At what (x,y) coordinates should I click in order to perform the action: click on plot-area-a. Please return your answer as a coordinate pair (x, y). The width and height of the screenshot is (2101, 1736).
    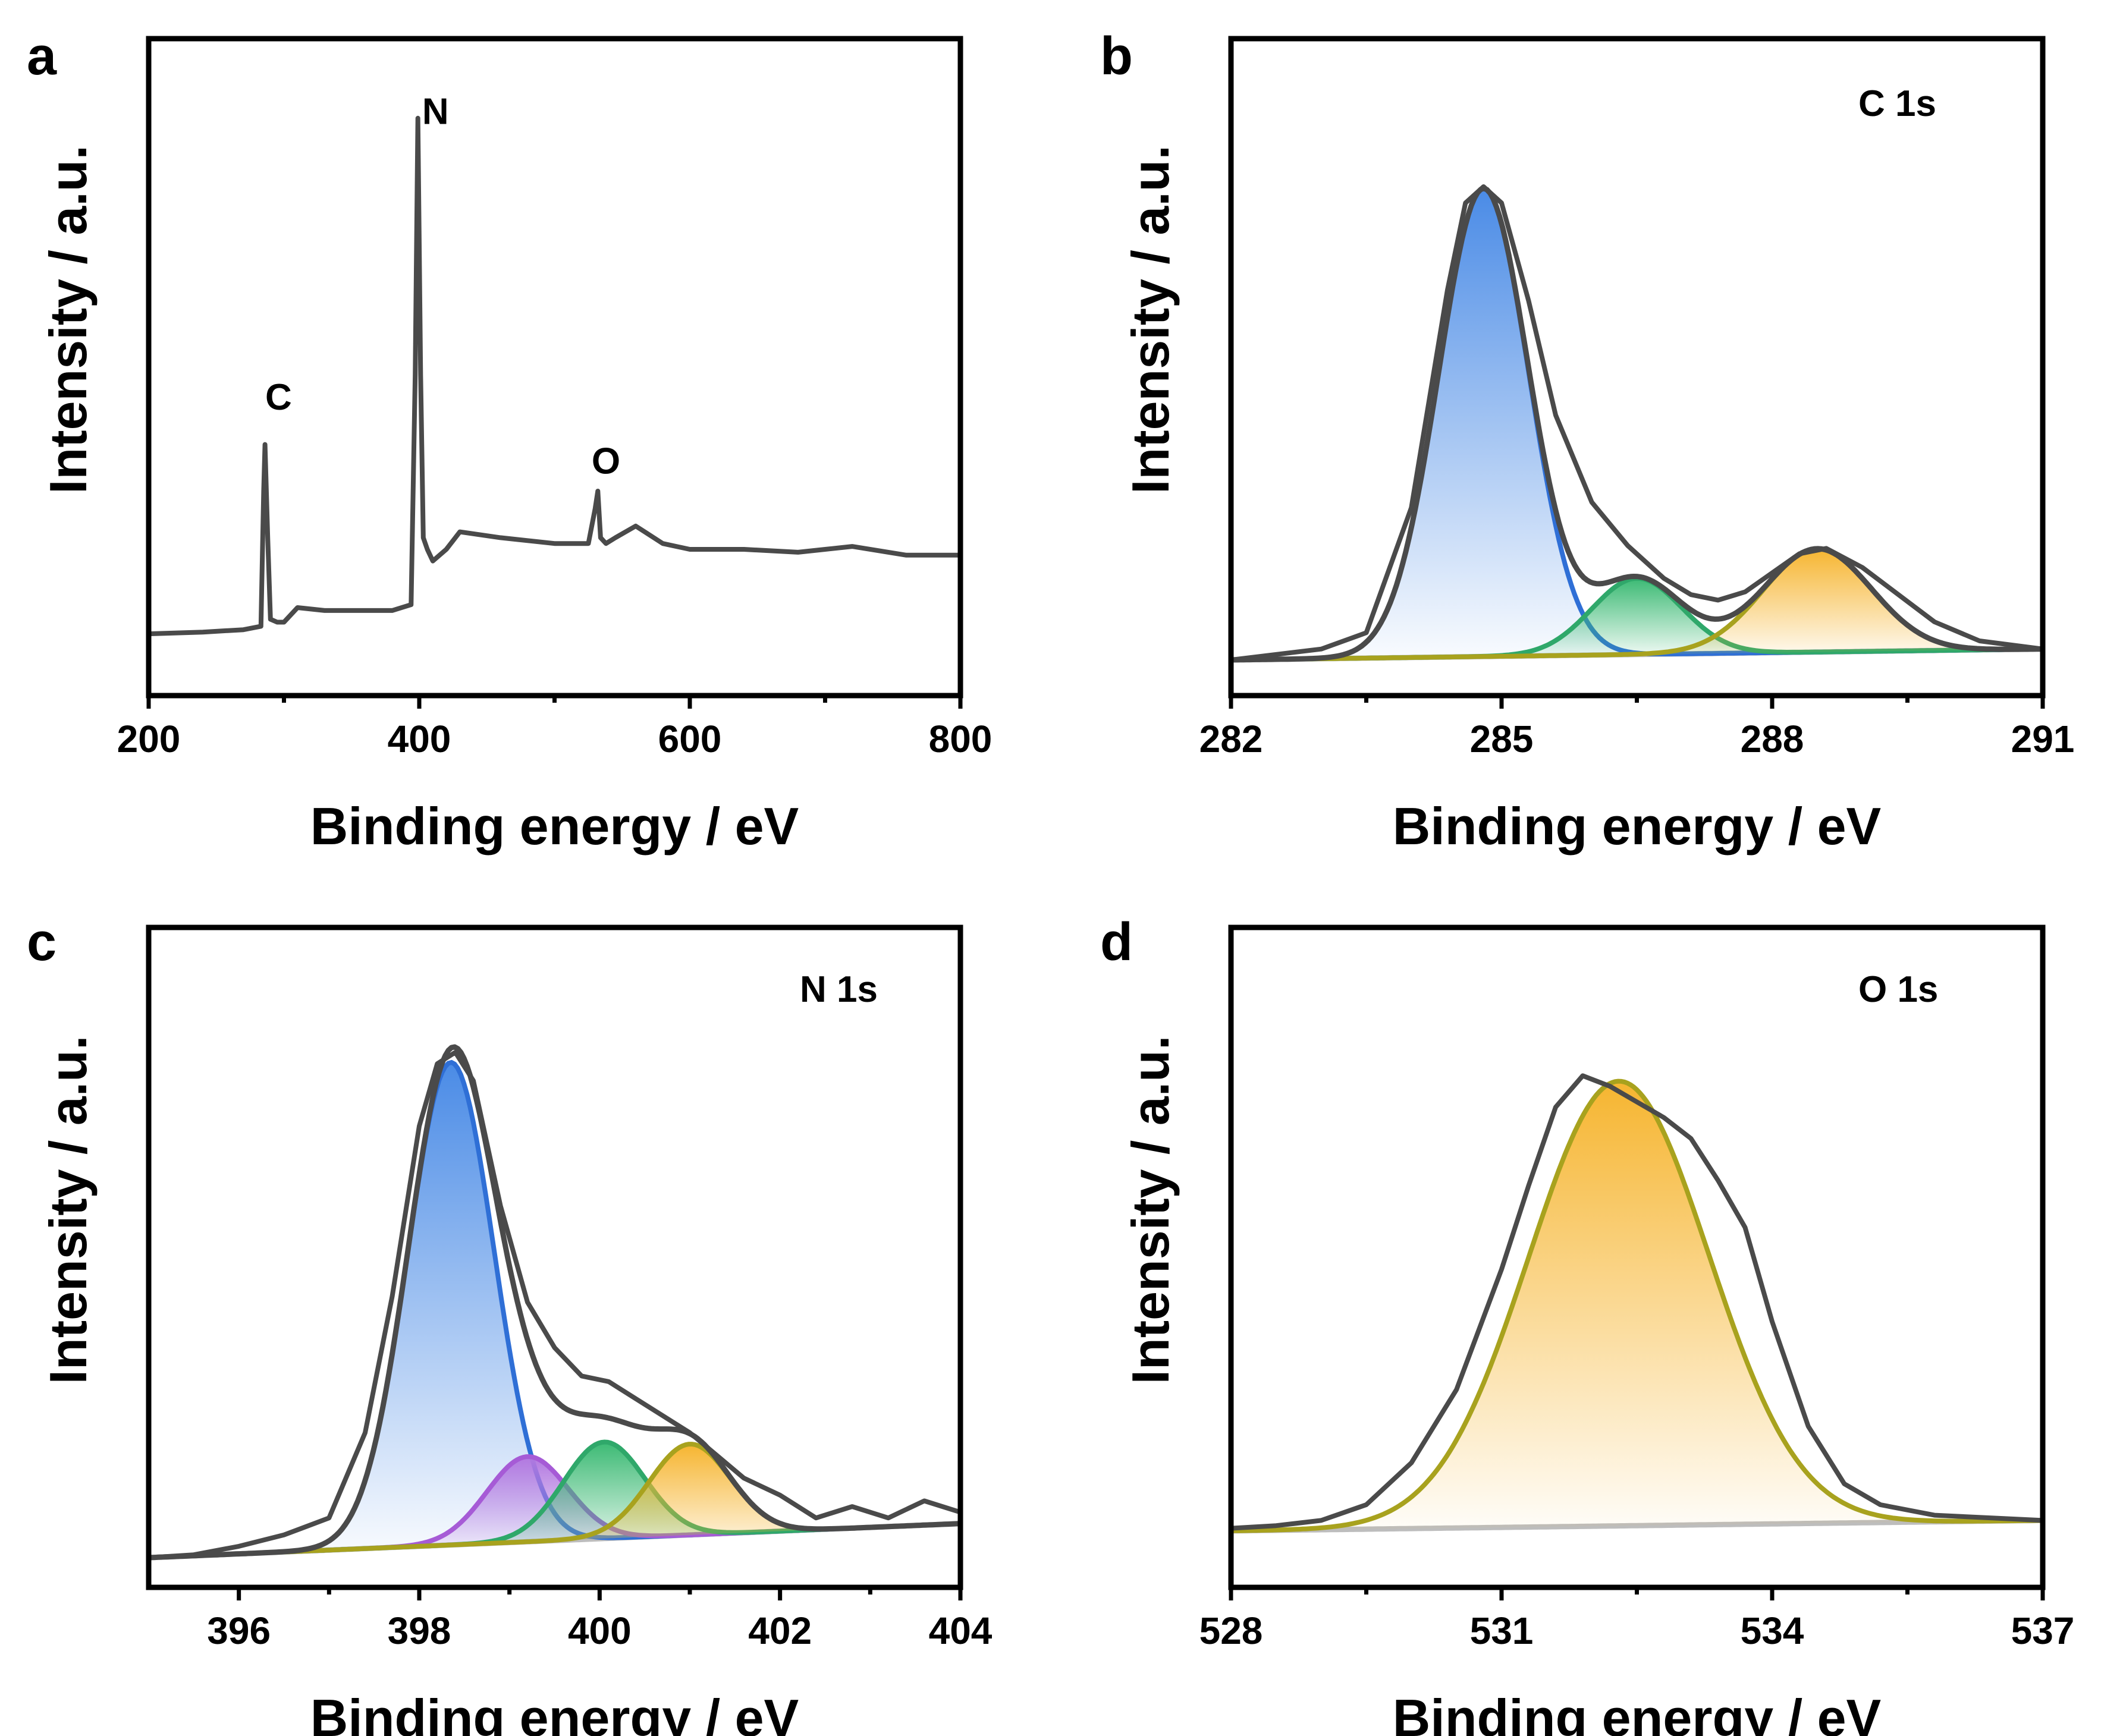
    Looking at the image, I should click on (554, 376).